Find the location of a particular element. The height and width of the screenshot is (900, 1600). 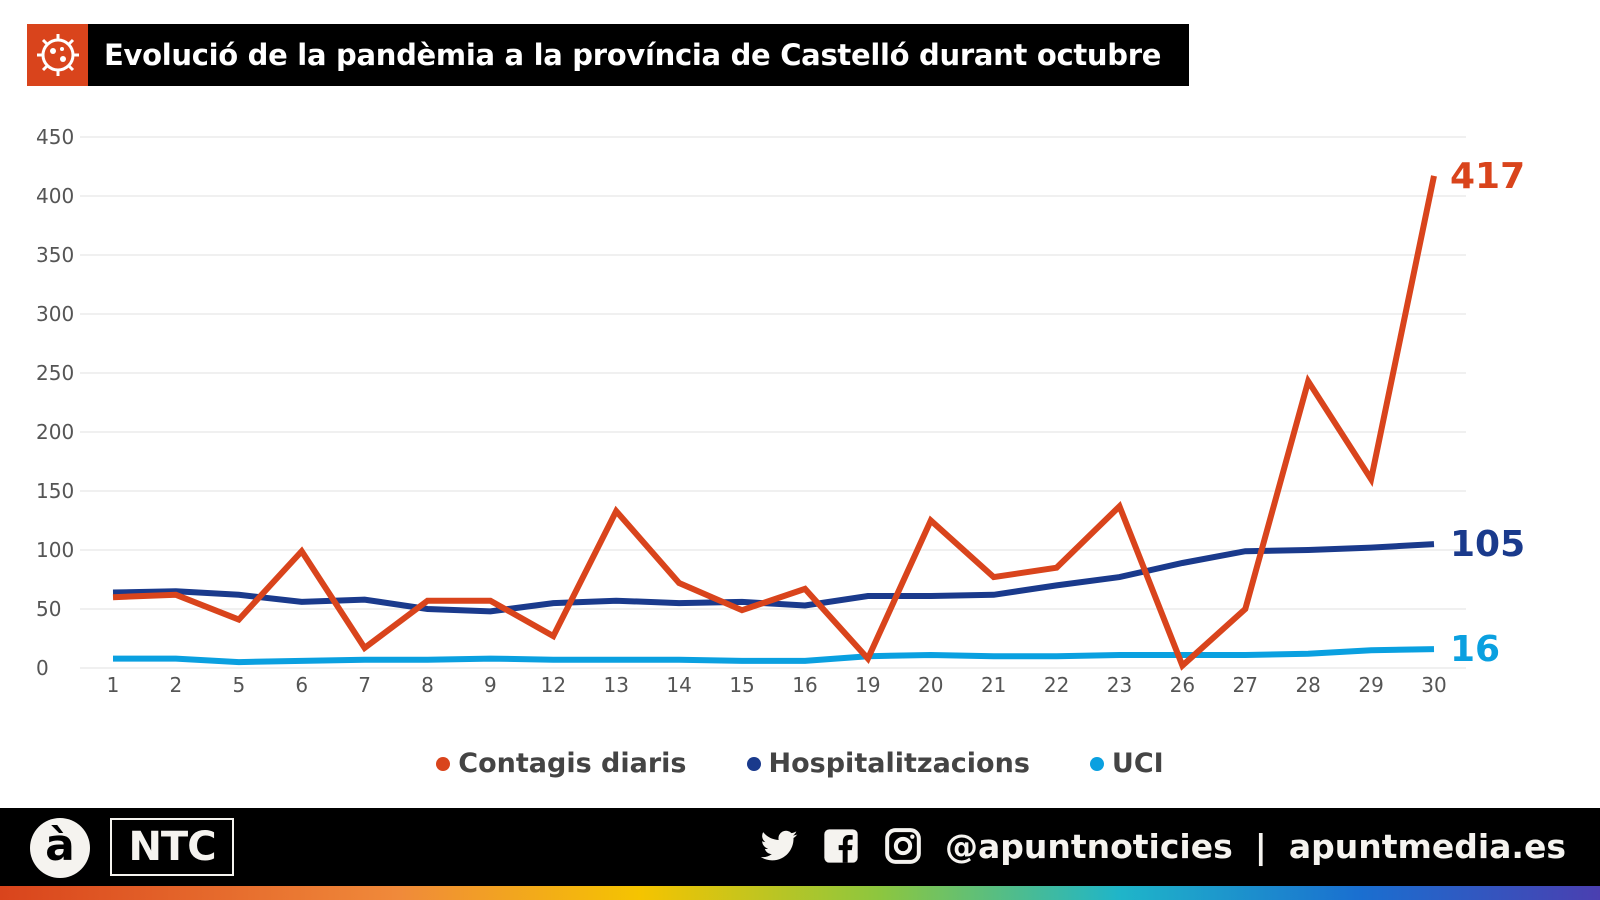

end-value-label: 105 is located at coordinates (1487, 544).